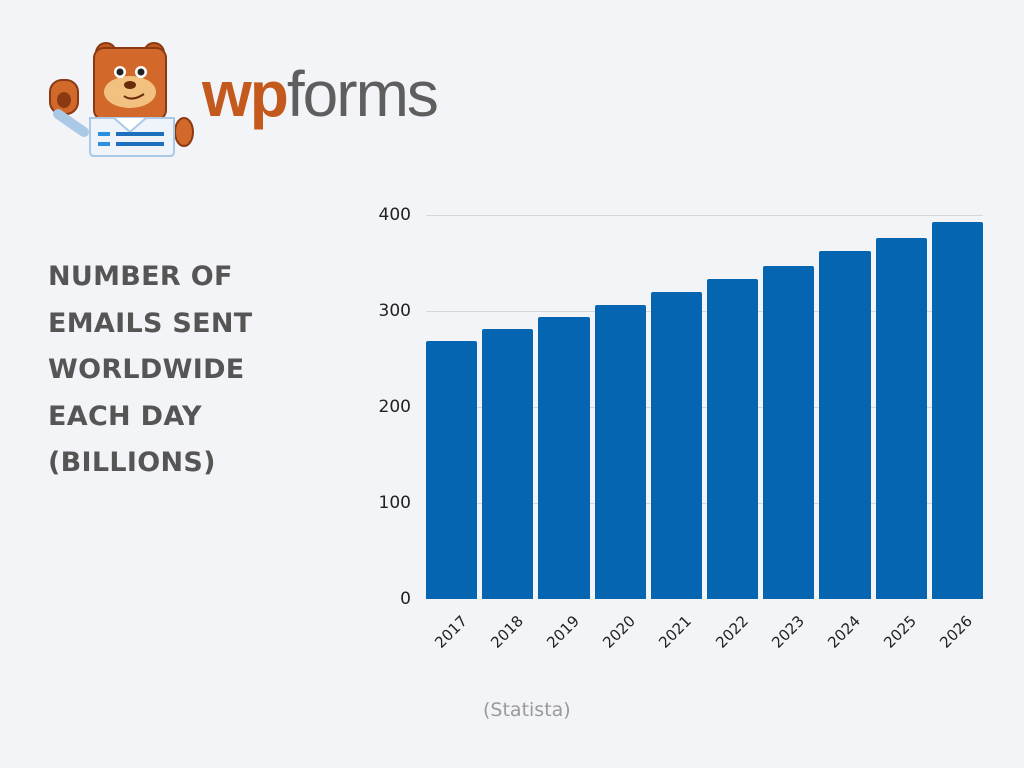  What do you see at coordinates (527, 710) in the screenshot?
I see `source-caption: (Statista)` at bounding box center [527, 710].